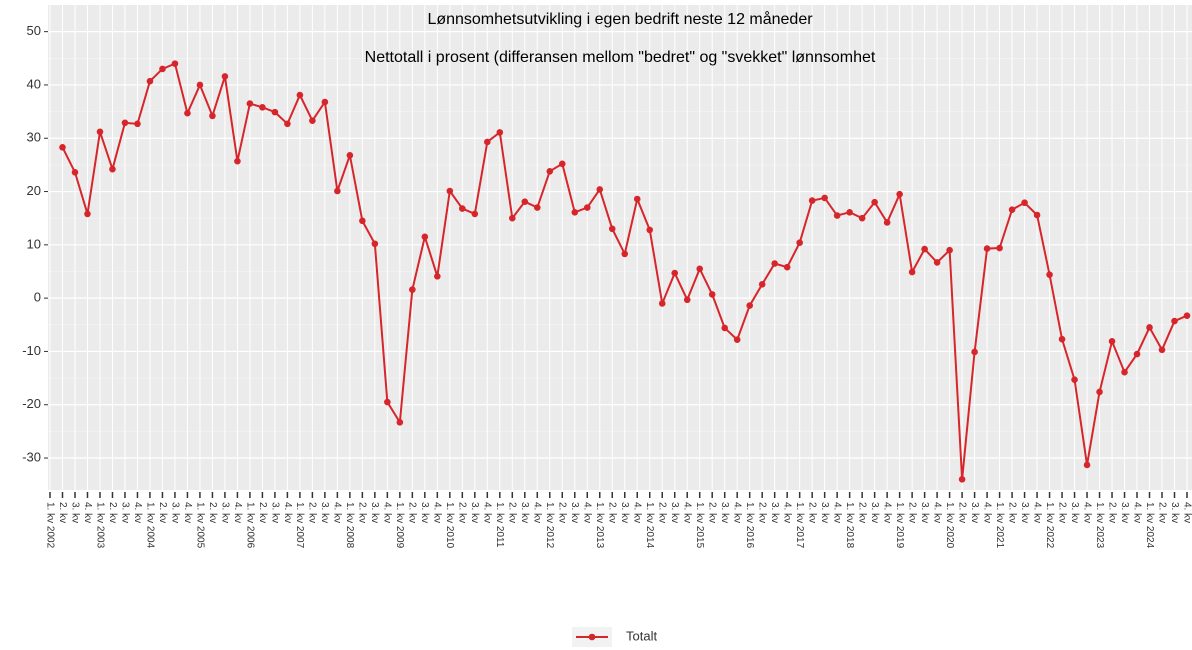  I want to click on x-tick-label: 1. kv 2010, so click(449, 525).